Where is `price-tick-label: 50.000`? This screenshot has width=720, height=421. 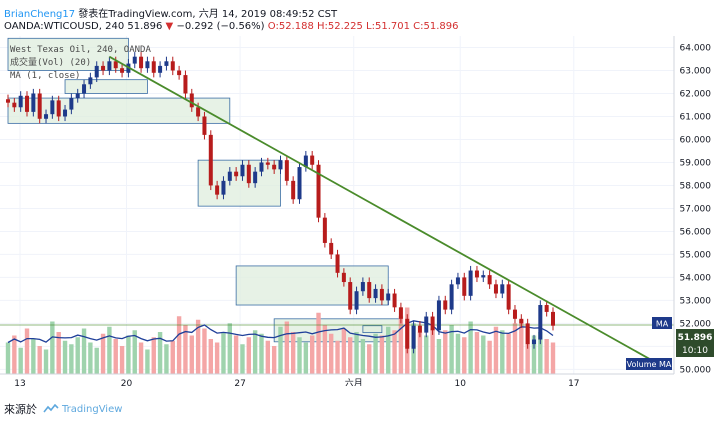
price-tick-label: 50.000 is located at coordinates (696, 370).